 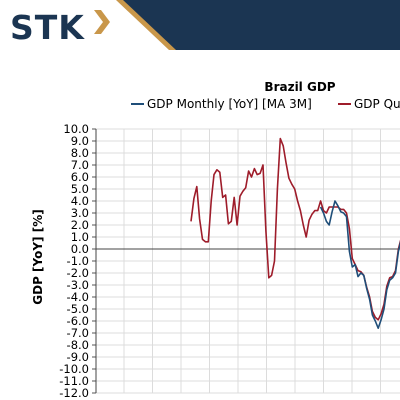 I want to click on page-header: STK, so click(x=200, y=25).